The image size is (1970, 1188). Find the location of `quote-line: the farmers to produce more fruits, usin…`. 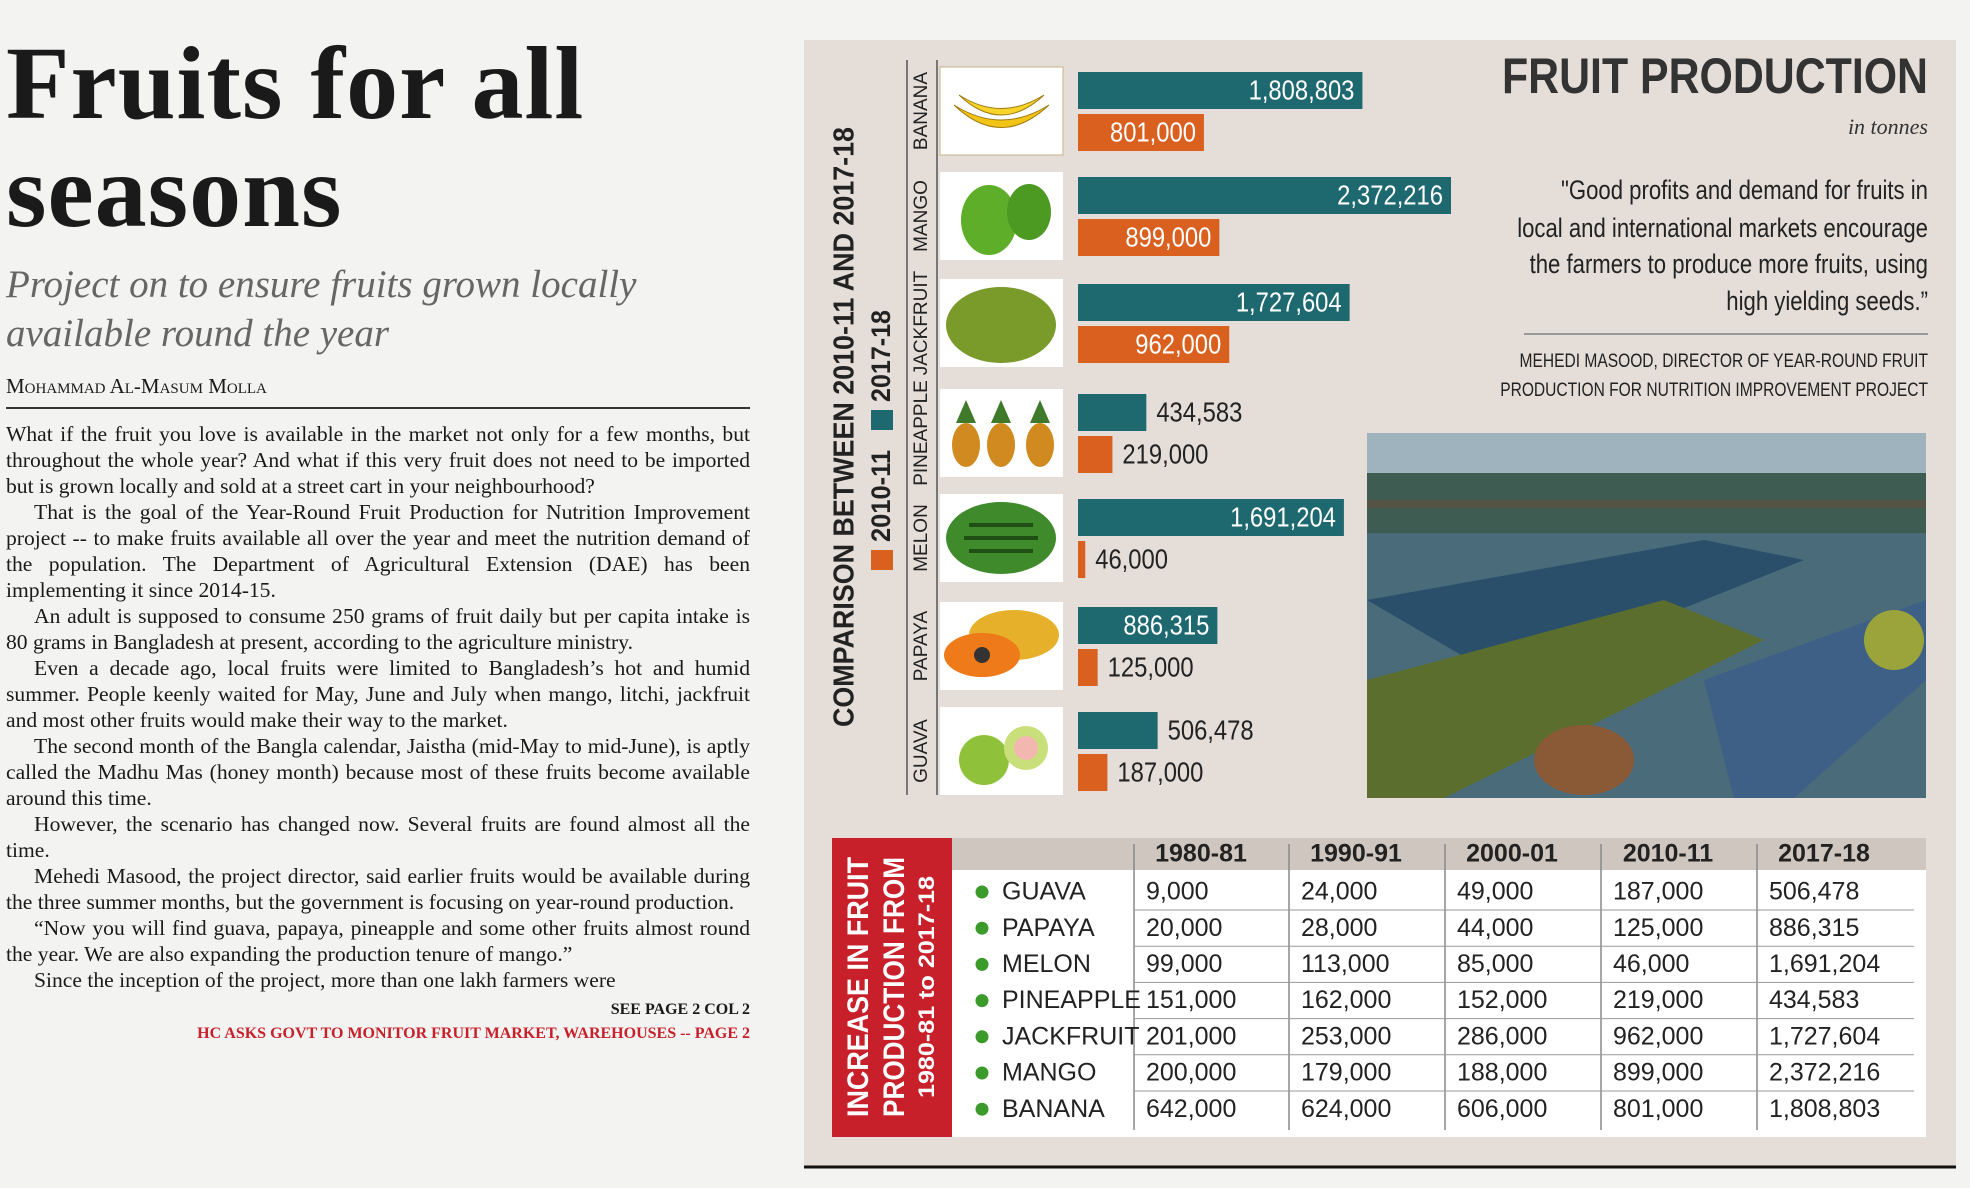

quote-line: the farmers to produce more fruits, usin… is located at coordinates (1729, 265).